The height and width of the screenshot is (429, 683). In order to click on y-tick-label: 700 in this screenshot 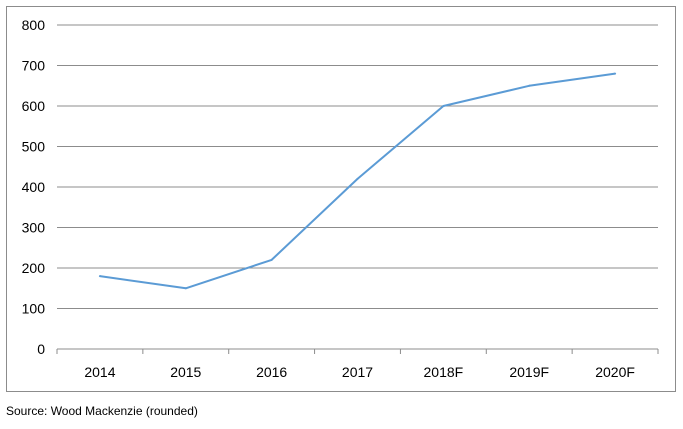, I will do `click(34, 66)`.